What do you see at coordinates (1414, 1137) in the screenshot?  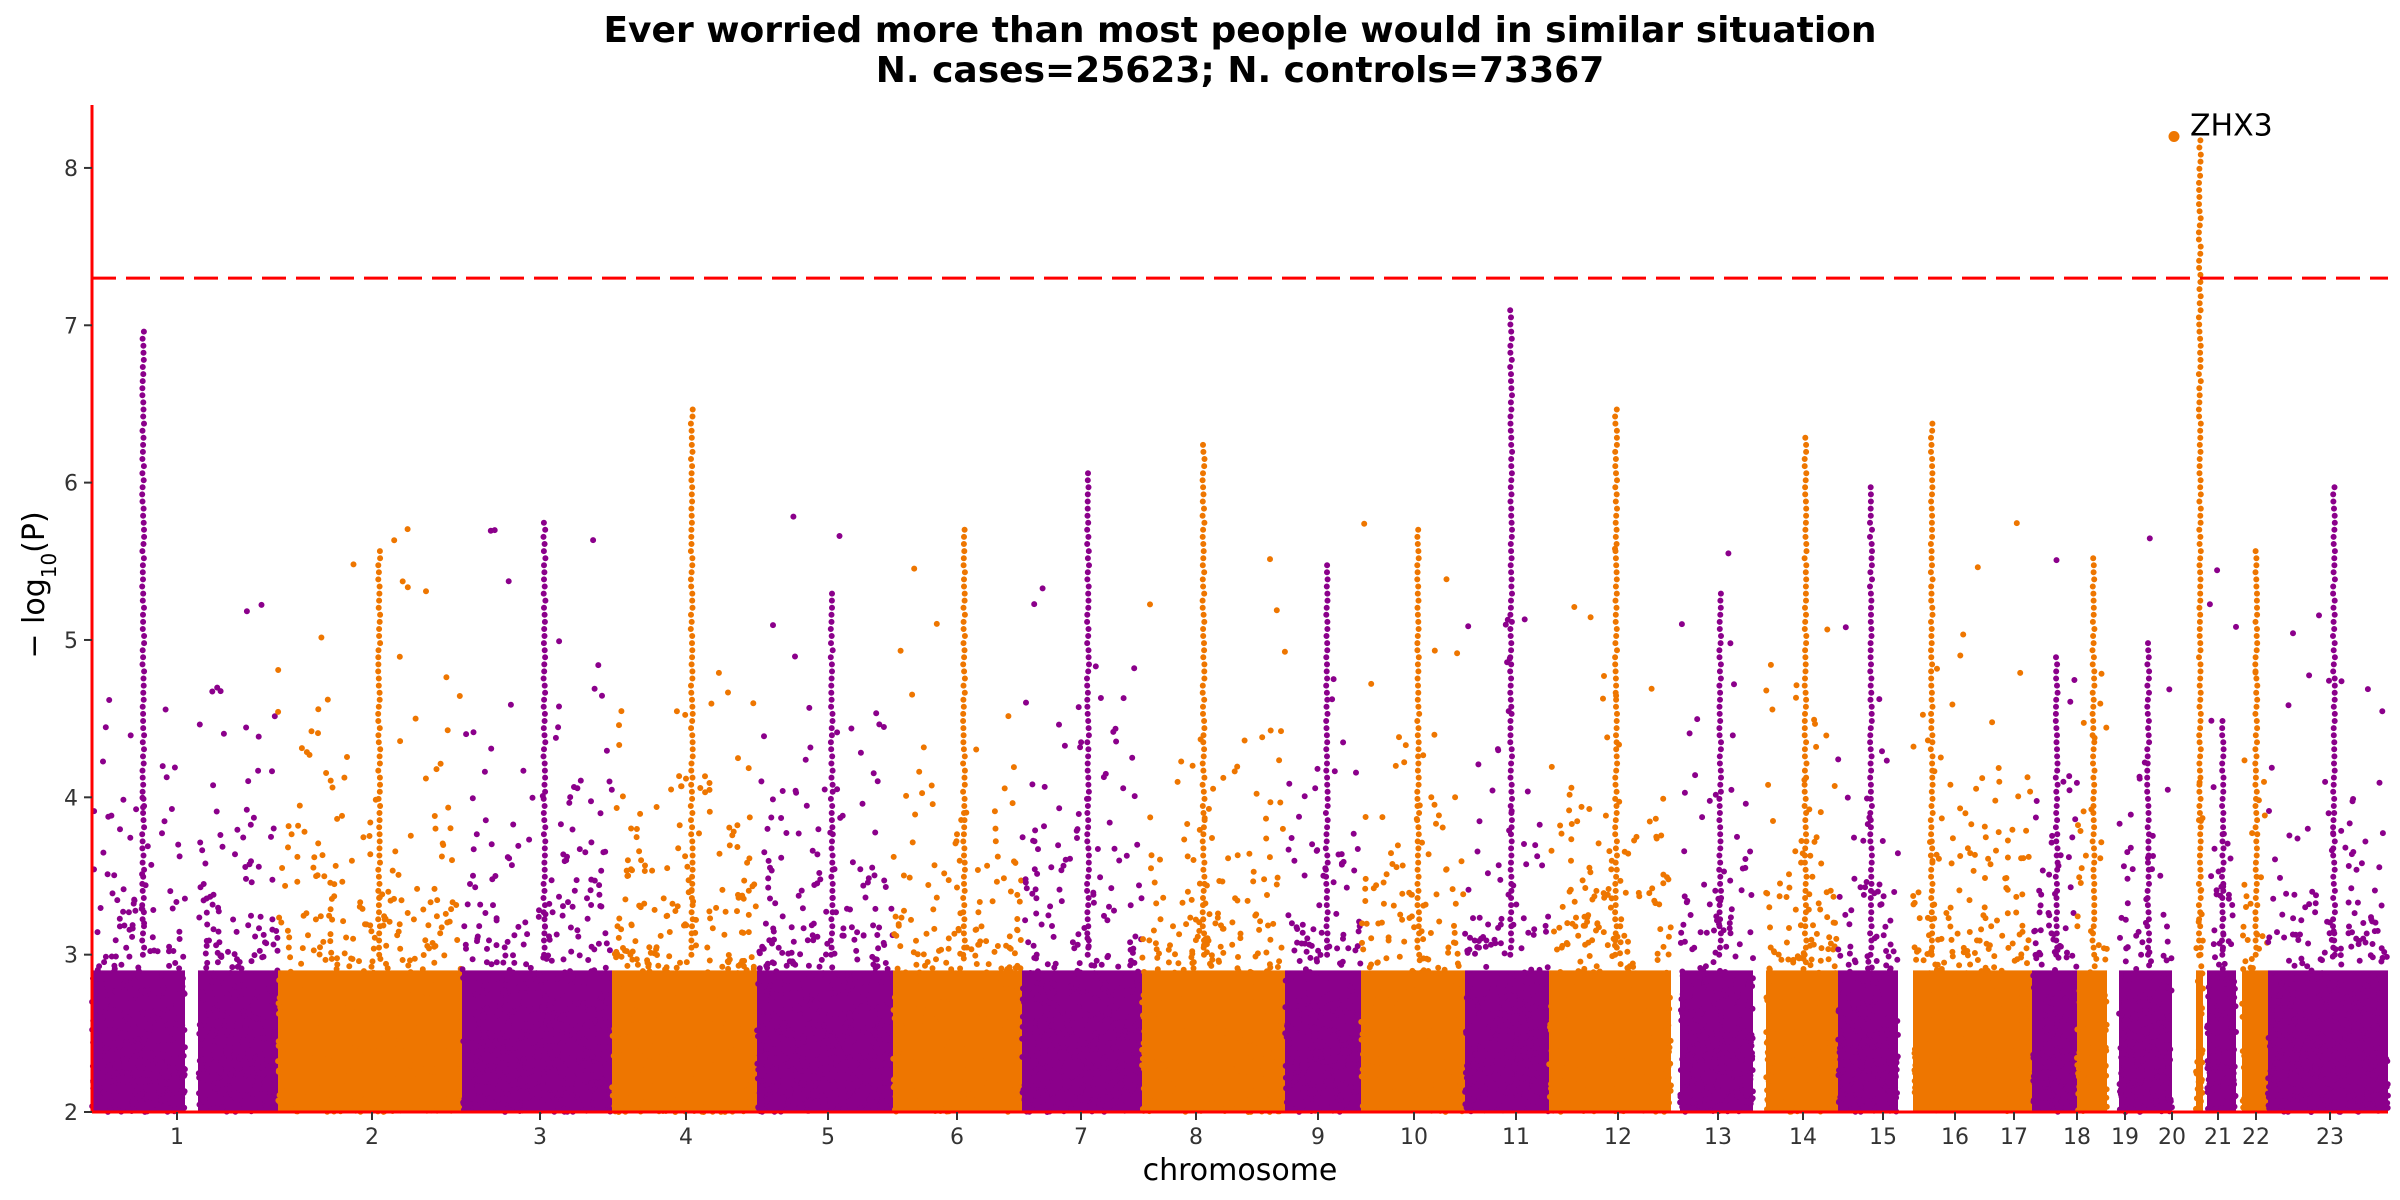 I see `x-tick-label-10: 10` at bounding box center [1414, 1137].